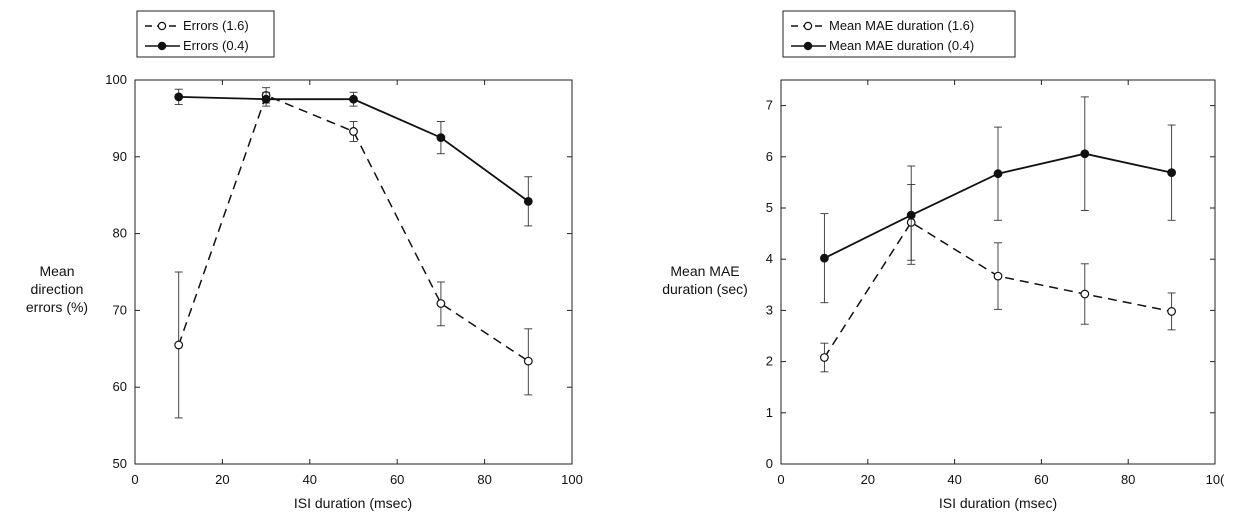 This screenshot has height=519, width=1235. I want to click on chart-left-y-tick-label: 100, so click(116, 79).